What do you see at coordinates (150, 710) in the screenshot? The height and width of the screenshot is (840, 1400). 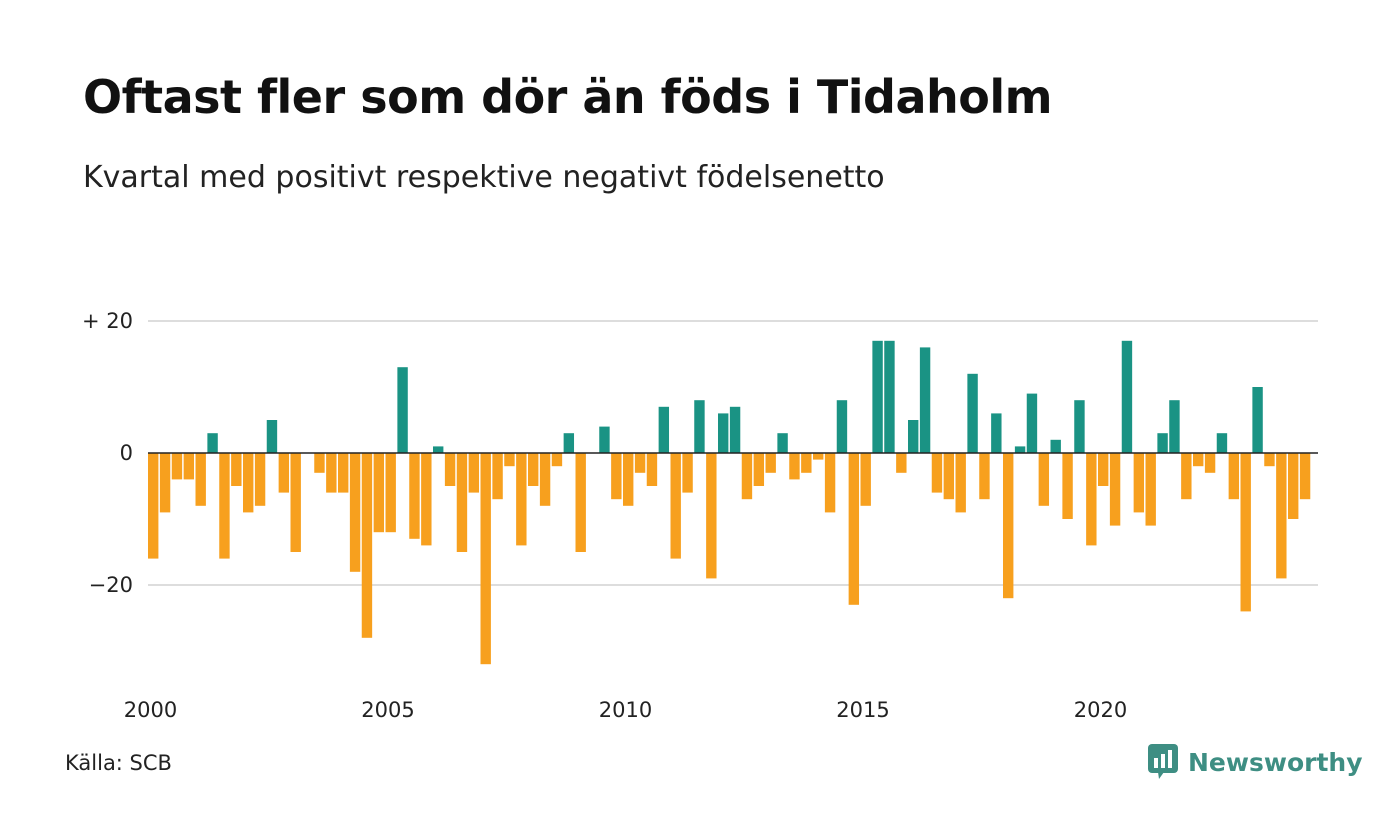 I see `x-tick-label: 2000` at bounding box center [150, 710].